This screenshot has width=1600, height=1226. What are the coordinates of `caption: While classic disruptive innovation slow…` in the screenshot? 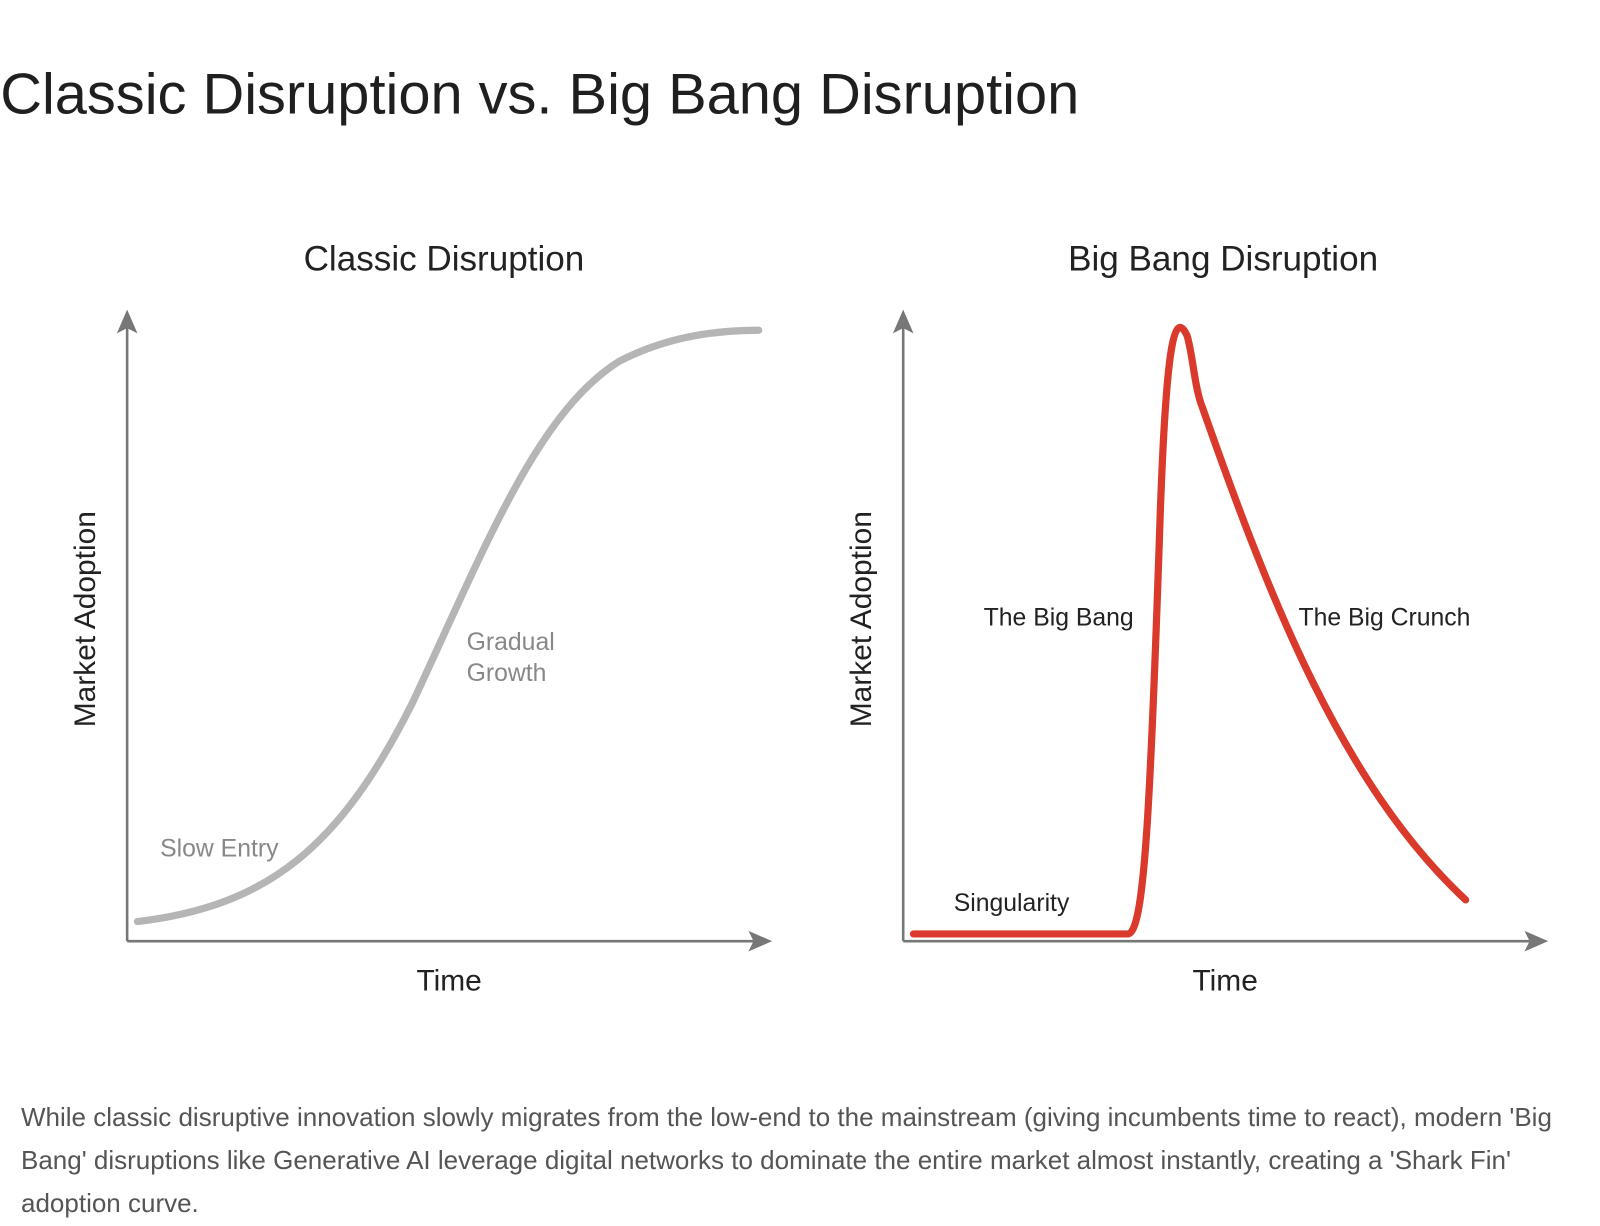 It's located at (786, 1160).